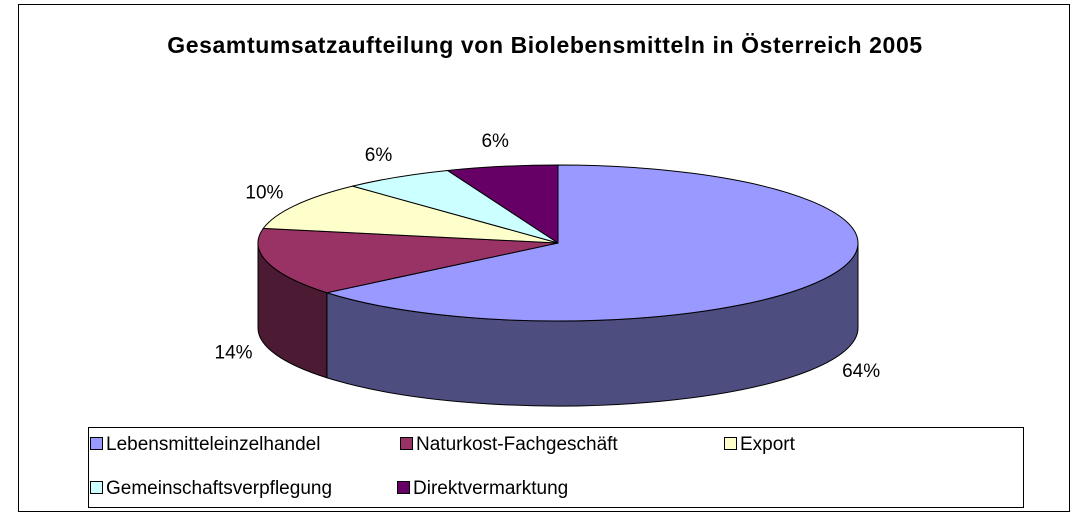 This screenshot has height=512, width=1090. I want to click on legend-label: Lebensmitteleinzelhandel, so click(213, 444).